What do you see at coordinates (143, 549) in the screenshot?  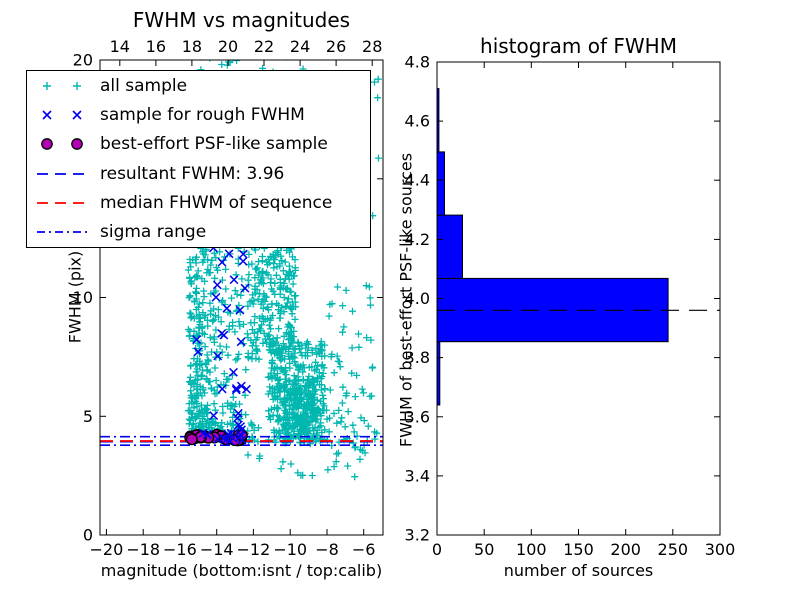 I see `tick-label: −18` at bounding box center [143, 549].